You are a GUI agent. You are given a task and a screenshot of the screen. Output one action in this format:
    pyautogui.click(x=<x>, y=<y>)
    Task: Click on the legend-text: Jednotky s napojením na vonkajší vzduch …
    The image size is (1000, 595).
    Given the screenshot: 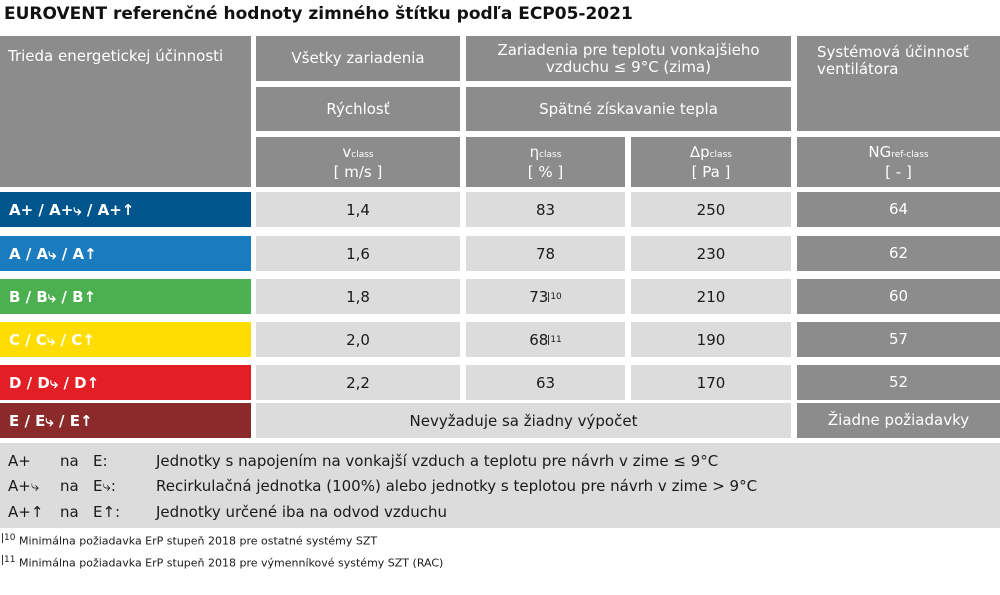 What is the action you would take?
    pyautogui.click(x=437, y=461)
    